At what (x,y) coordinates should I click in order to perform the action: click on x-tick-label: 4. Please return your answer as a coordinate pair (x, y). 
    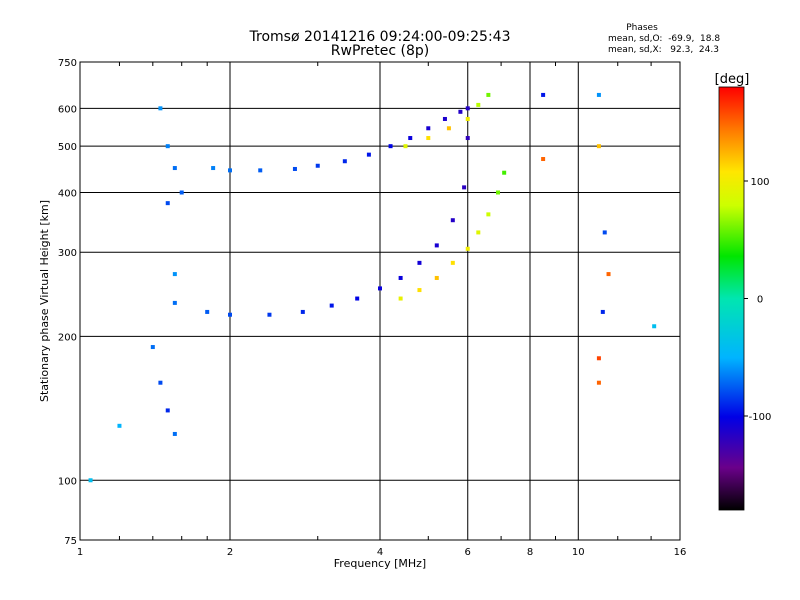
    Looking at the image, I should click on (380, 552).